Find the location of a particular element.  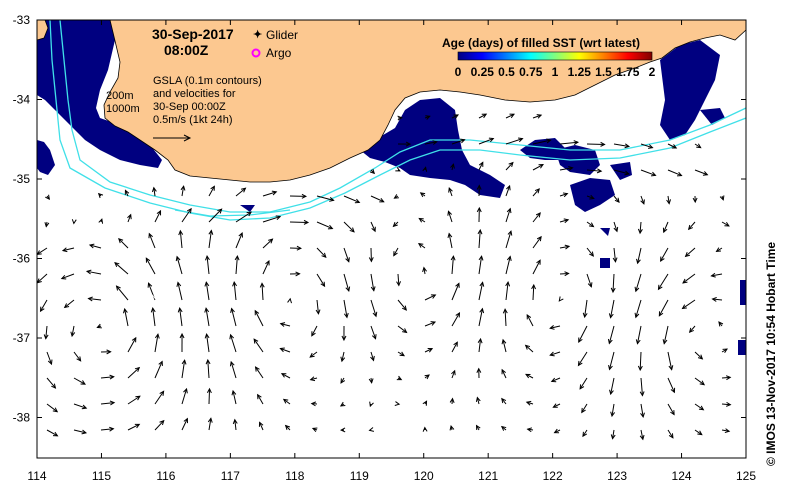

x-tick-label: 119 is located at coordinates (359, 476).